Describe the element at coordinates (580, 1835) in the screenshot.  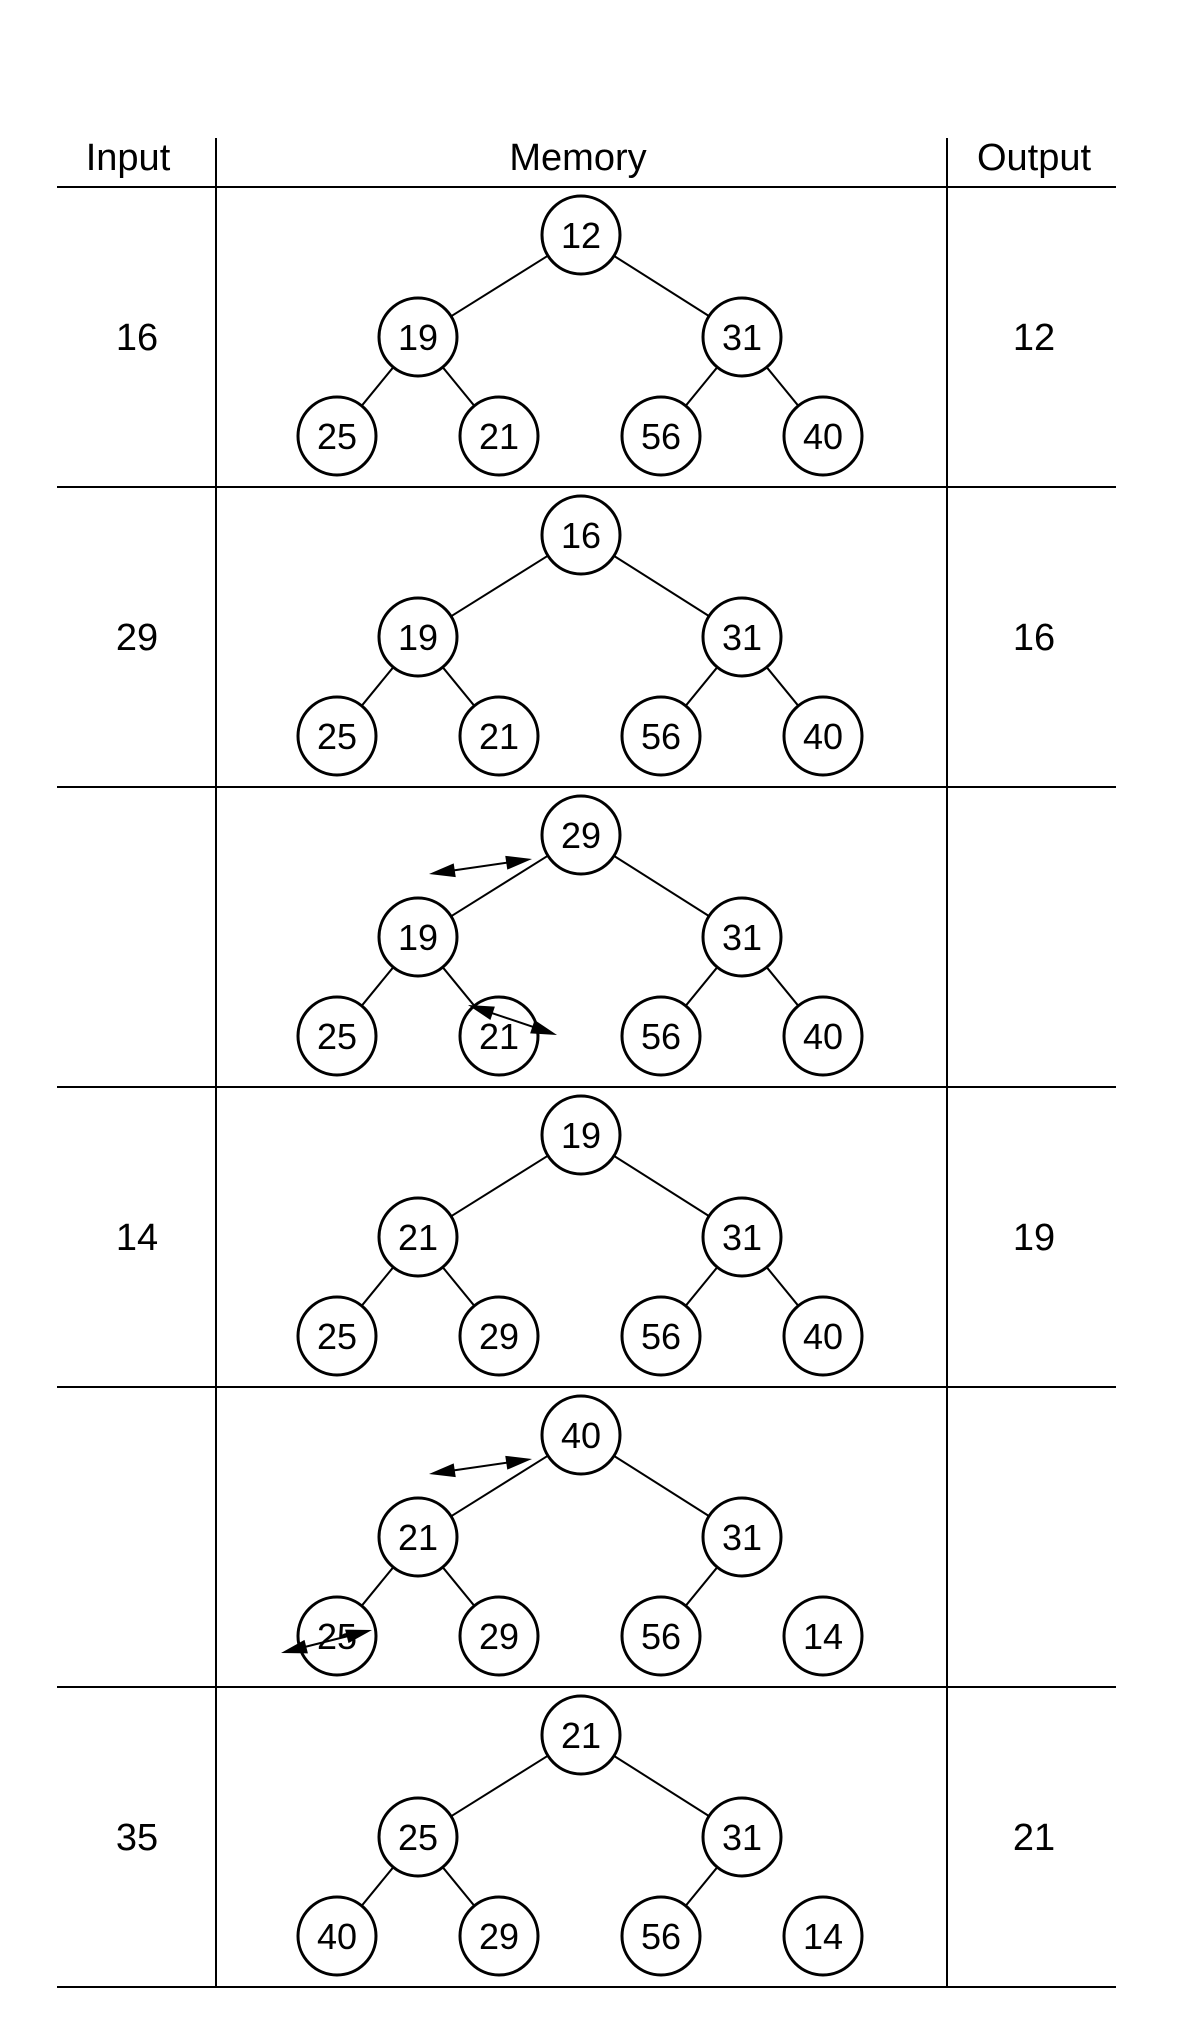
I see `heap-tree: 21 25 31 40 29 56 14` at that location.